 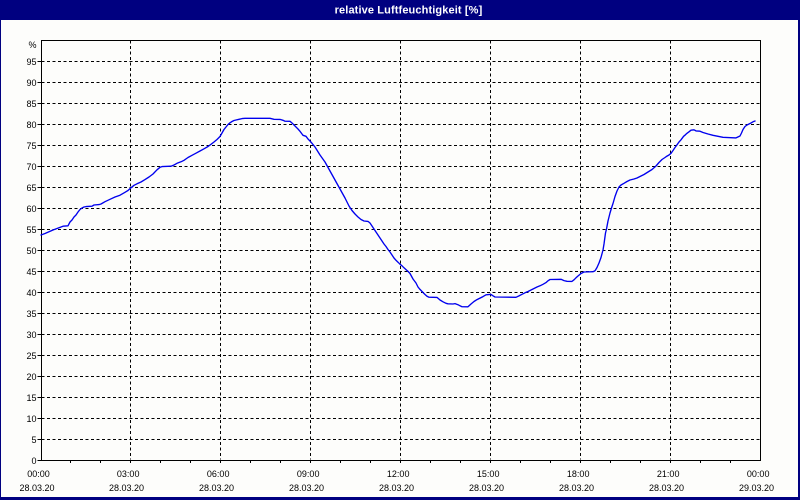 I want to click on svg-text: 09:00, so click(x=308, y=474).